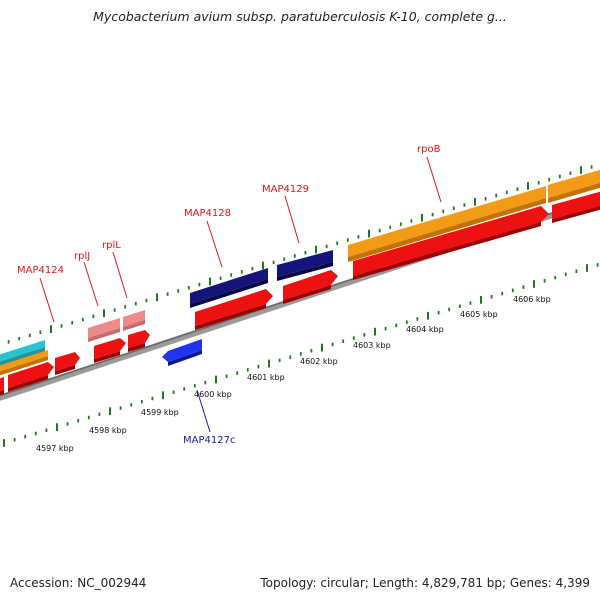 Image resolution: width=600 pixels, height=600 pixels. What do you see at coordinates (229, 288) in the screenshot?
I see `navy-gene-map4128` at bounding box center [229, 288].